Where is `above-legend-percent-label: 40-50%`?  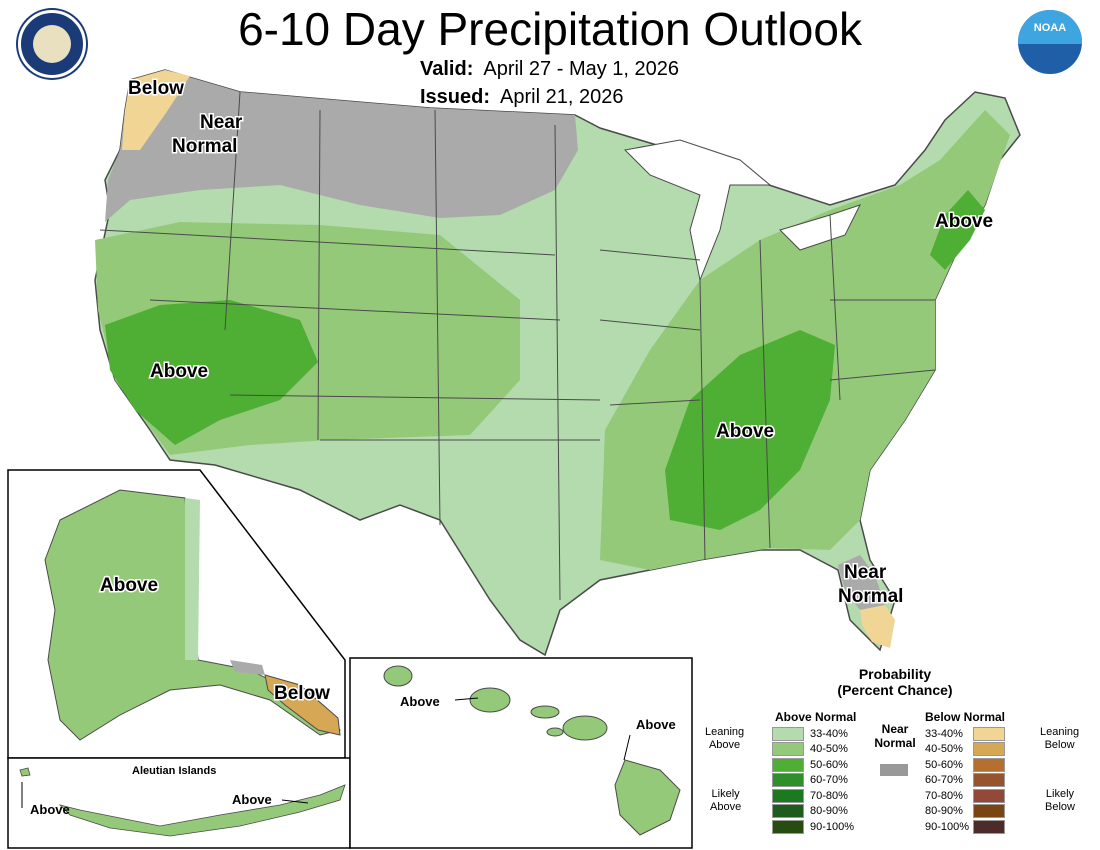 above-legend-percent-label: 40-50% is located at coordinates (829, 749).